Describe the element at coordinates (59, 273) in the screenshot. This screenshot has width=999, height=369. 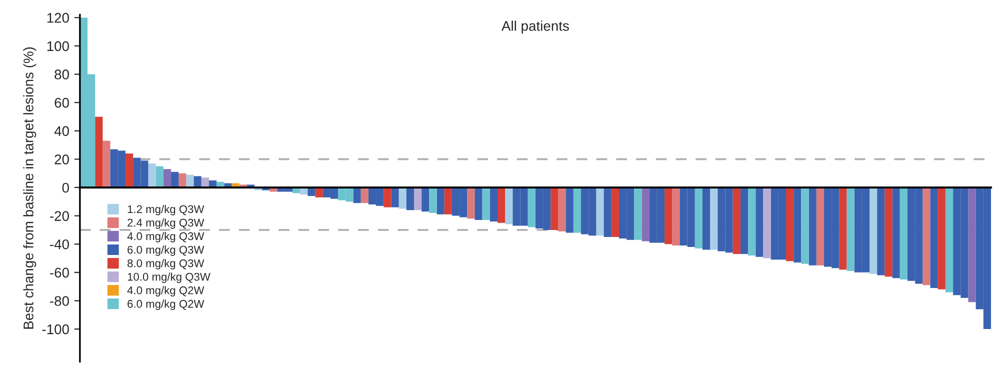
I see `y-tick-label: -60` at that location.